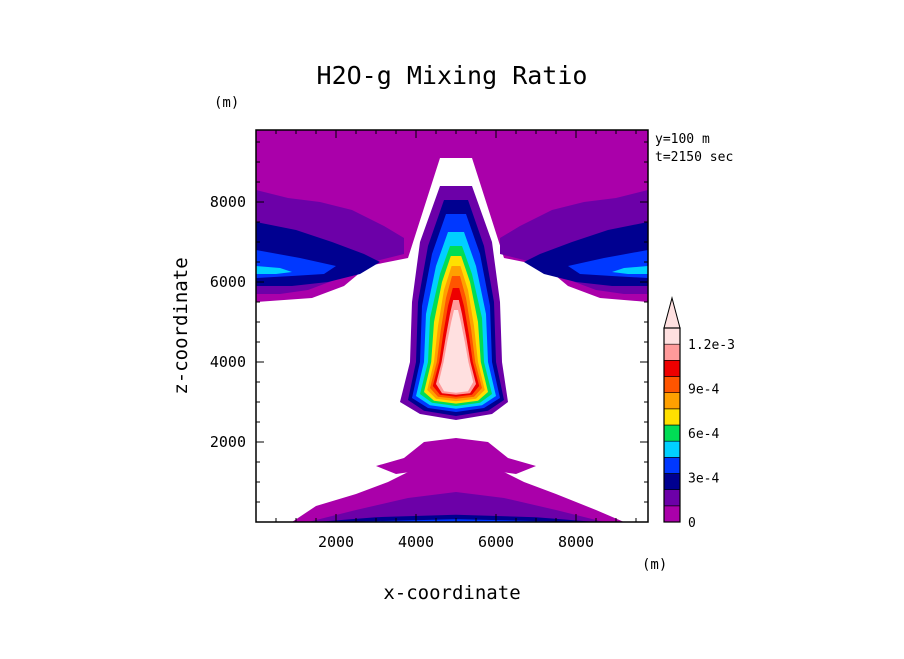 Image resolution: width=904 pixels, height=659 pixels. What do you see at coordinates (682, 139) in the screenshot?
I see `annotation-y: y=100 m` at bounding box center [682, 139].